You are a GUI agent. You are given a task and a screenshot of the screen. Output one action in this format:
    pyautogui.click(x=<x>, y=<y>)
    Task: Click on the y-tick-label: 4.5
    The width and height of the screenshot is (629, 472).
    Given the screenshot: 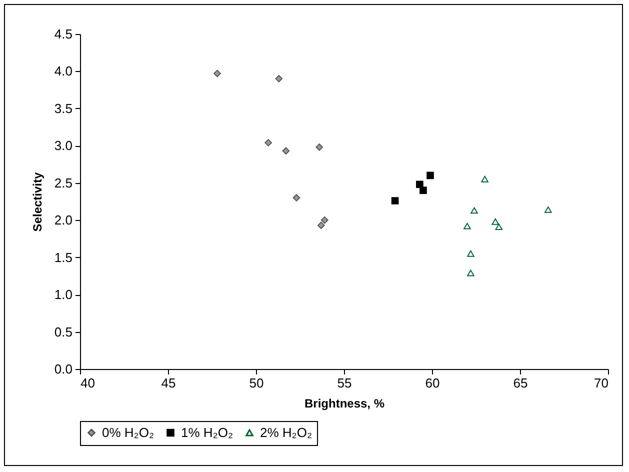 What is the action you would take?
    pyautogui.click(x=63, y=34)
    